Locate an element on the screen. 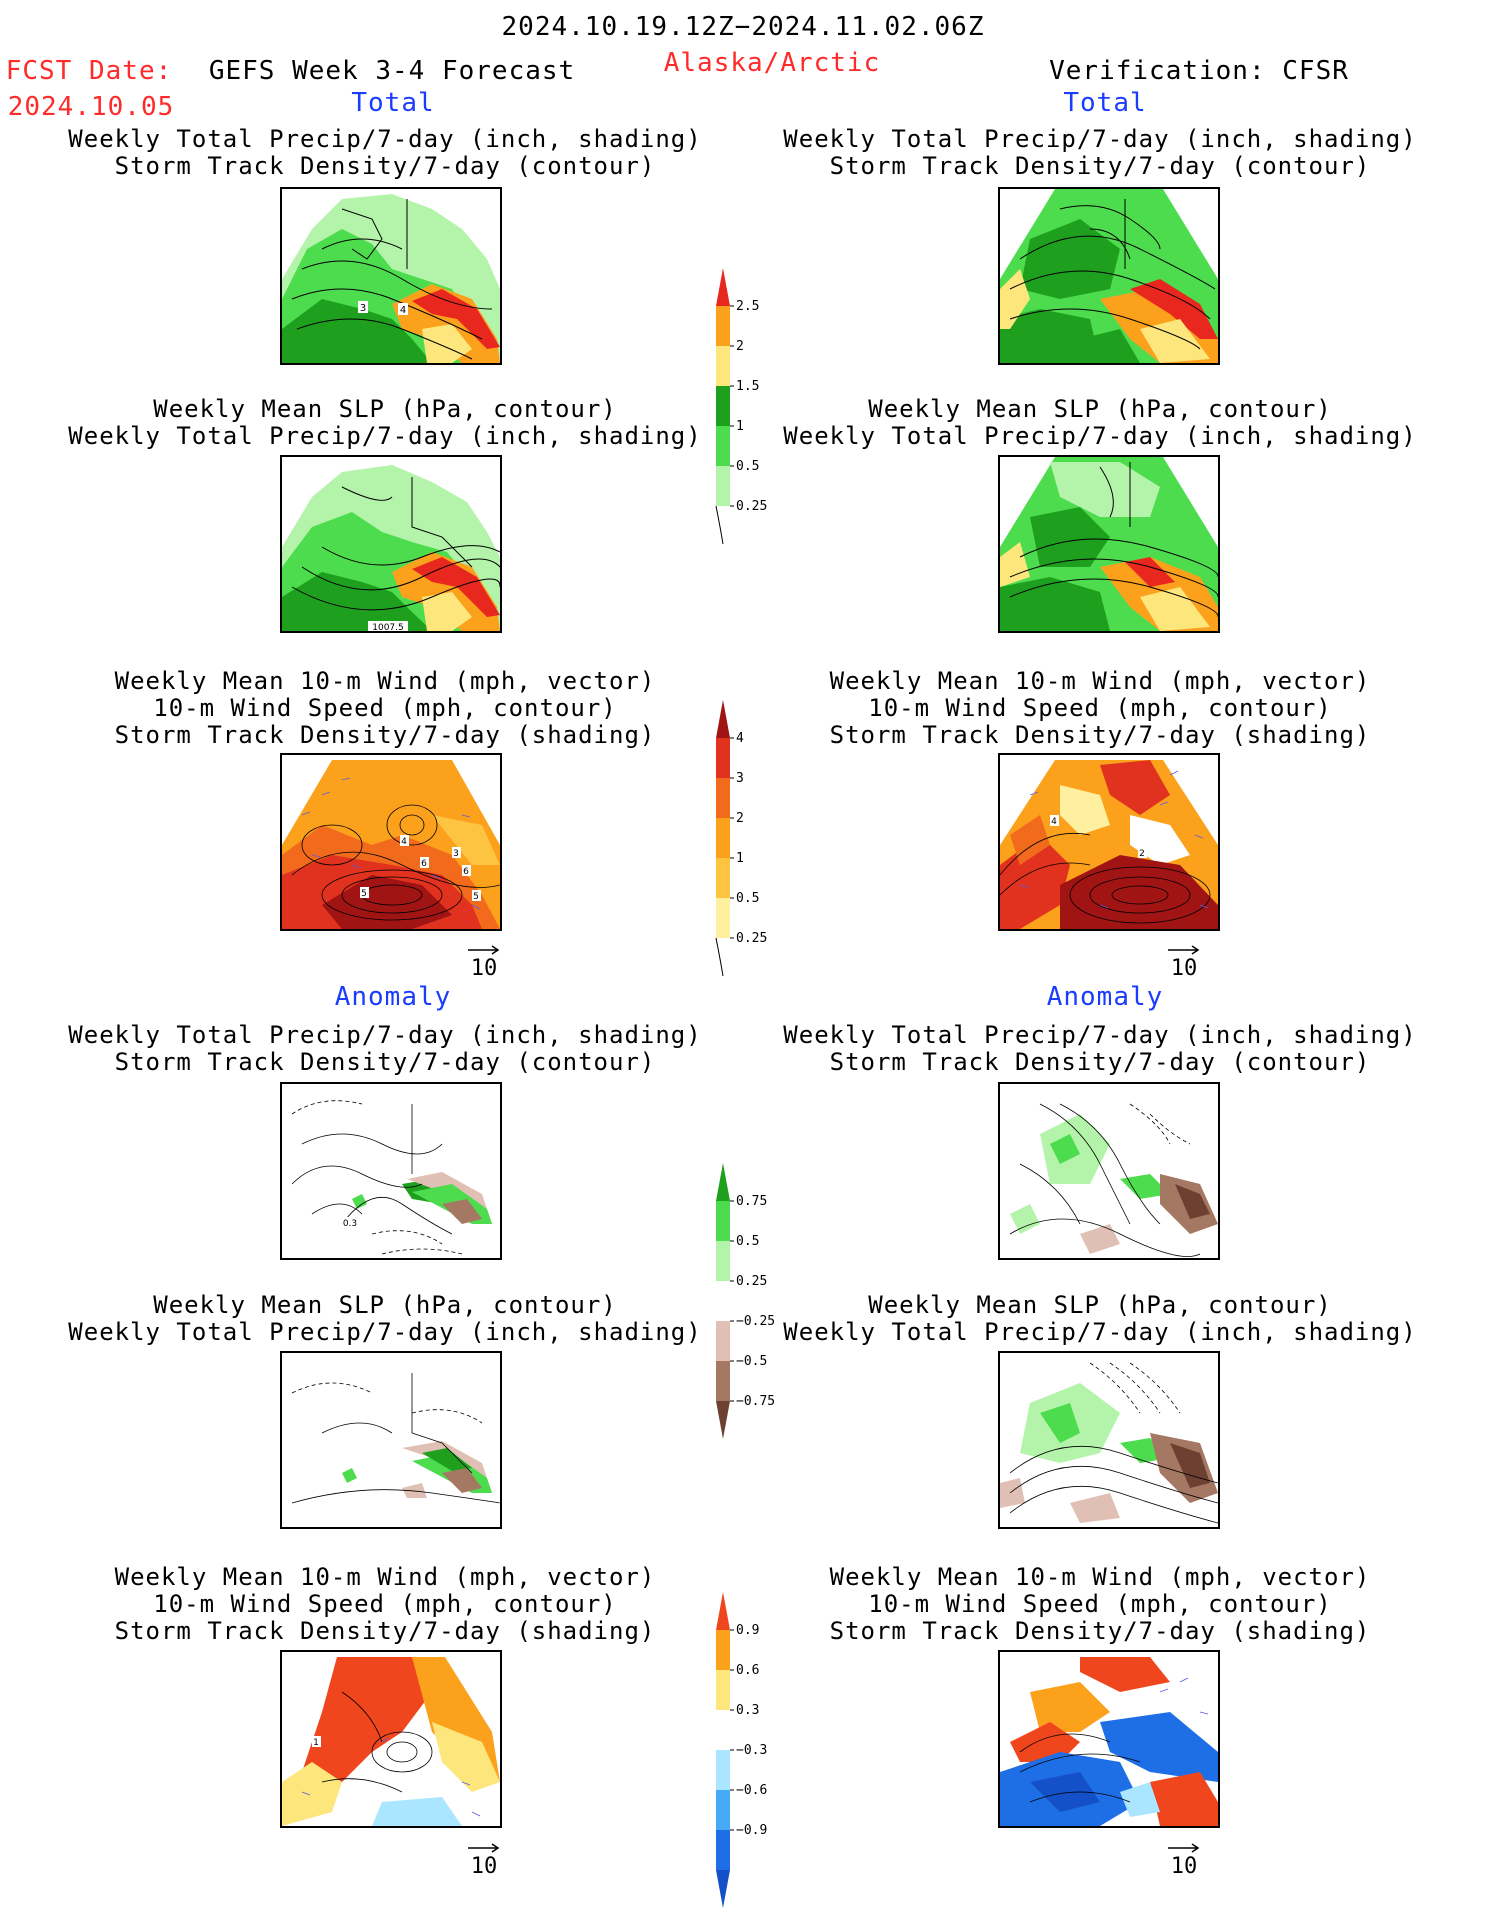 Image resolution: width=1487 pixels, height=1925 pixels. map-fcst-slp-precip: 1007.5 is located at coordinates (391, 544).